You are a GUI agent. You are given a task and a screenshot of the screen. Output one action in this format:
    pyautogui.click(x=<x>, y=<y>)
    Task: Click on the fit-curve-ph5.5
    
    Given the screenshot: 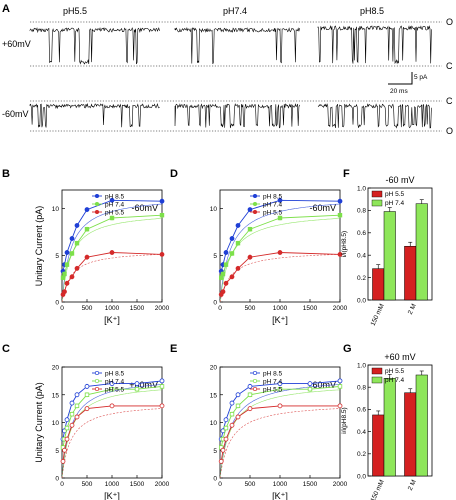 What is the action you would take?
    pyautogui.click(x=112, y=443)
    